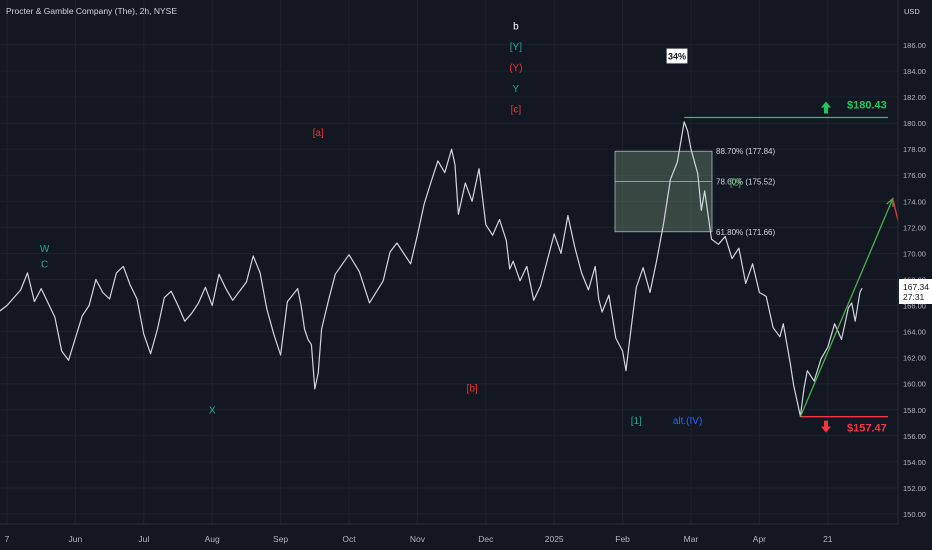  I want to click on x-tick-label: Nov, so click(418, 539).